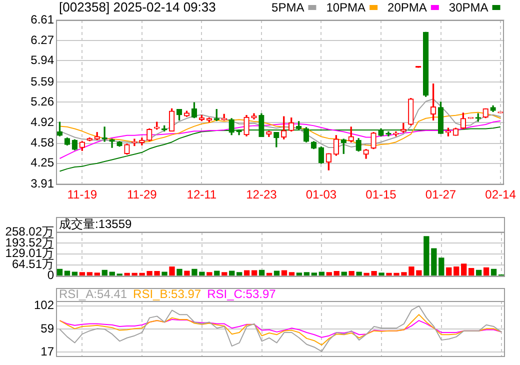 The width and height of the screenshot is (520, 365). I want to click on legend-label: 10PMA, so click(346, 7).